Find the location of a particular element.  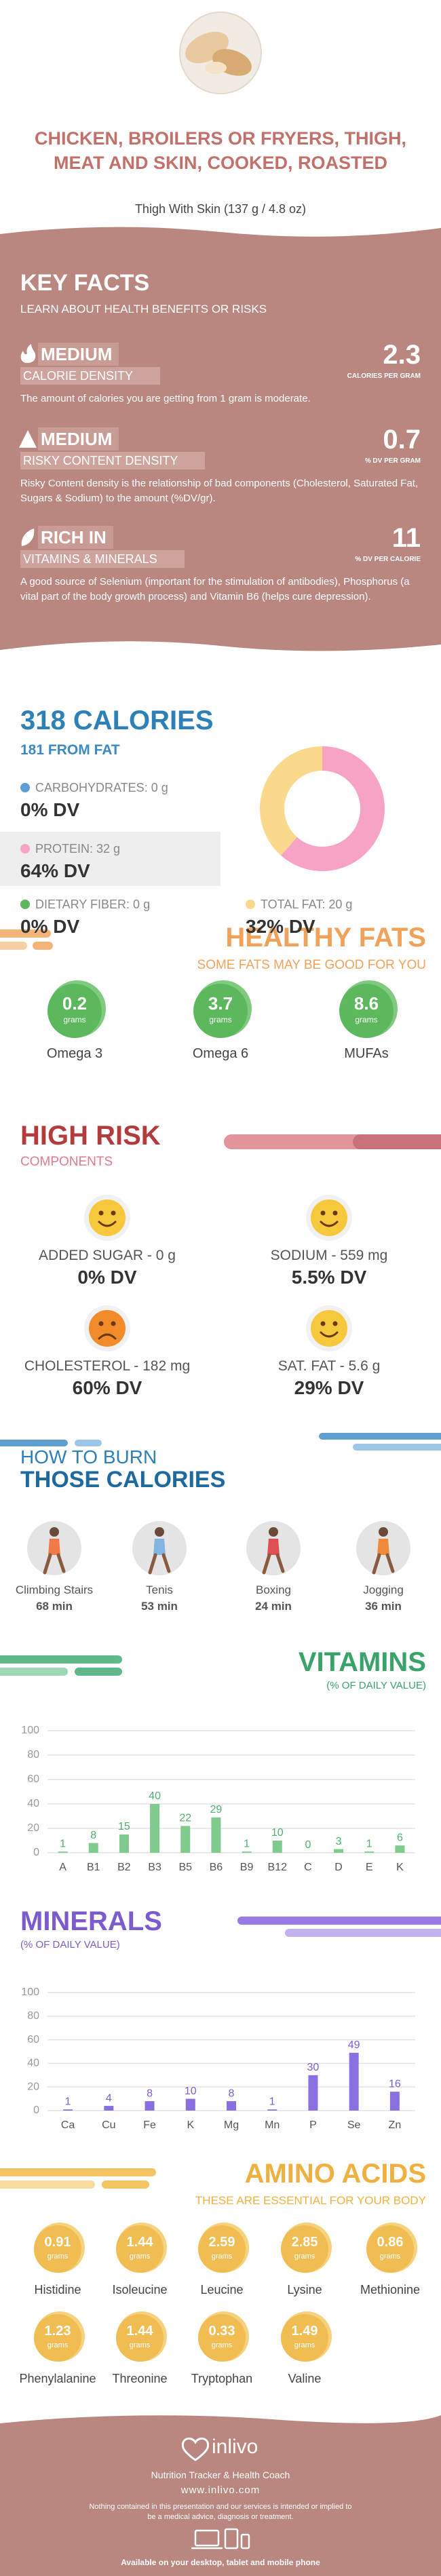

fat-value: 0.2 is located at coordinates (75, 1003).